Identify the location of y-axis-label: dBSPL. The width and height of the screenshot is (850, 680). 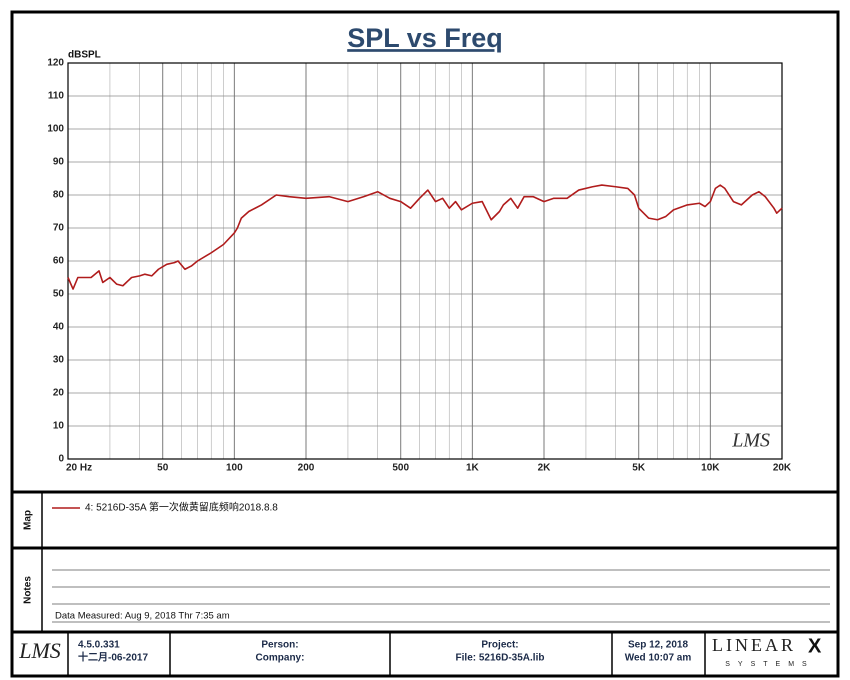
(84, 55).